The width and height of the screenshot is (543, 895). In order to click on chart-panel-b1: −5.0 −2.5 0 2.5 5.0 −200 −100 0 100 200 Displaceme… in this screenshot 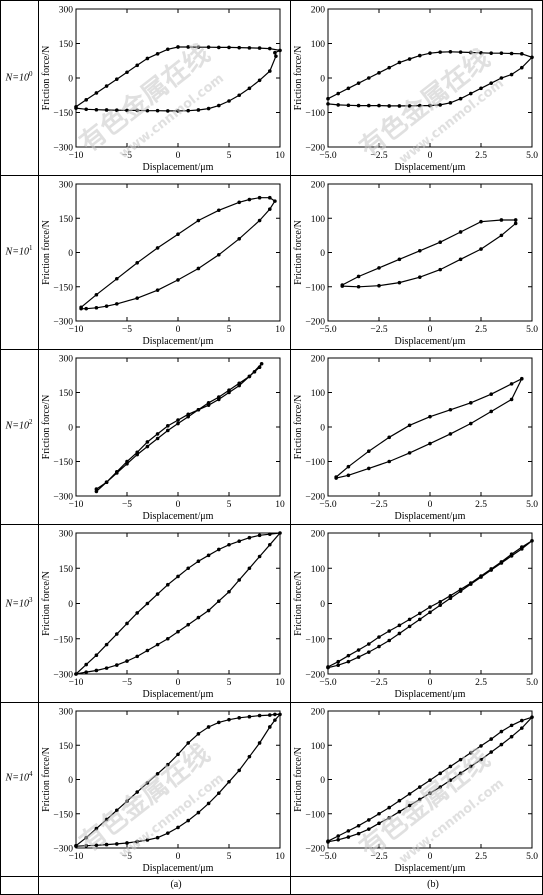, I will do `click(416, 262)`.